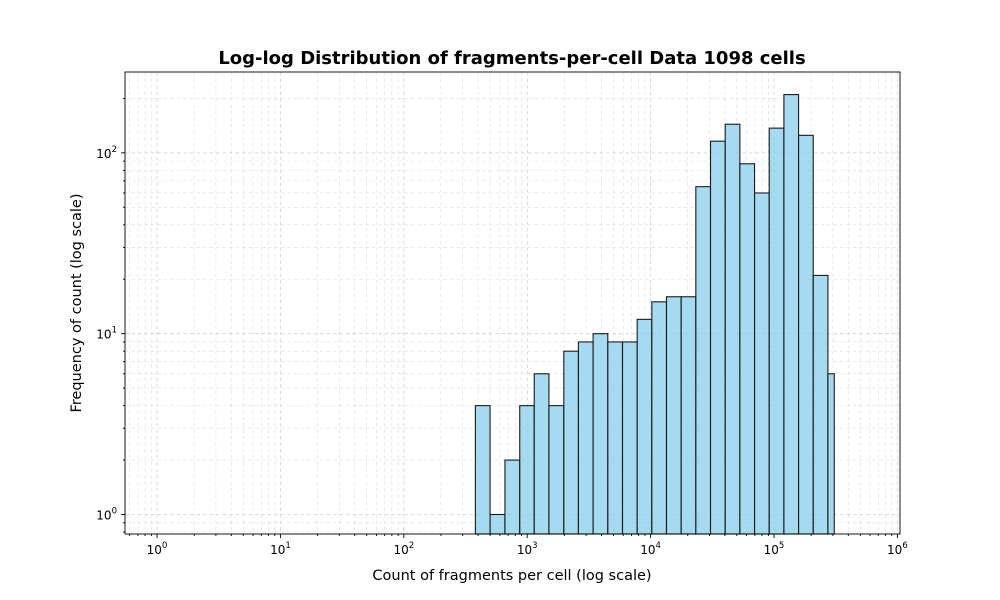  Describe the element at coordinates (527, 549) in the screenshot. I see `x-tick-label: 10³` at that location.